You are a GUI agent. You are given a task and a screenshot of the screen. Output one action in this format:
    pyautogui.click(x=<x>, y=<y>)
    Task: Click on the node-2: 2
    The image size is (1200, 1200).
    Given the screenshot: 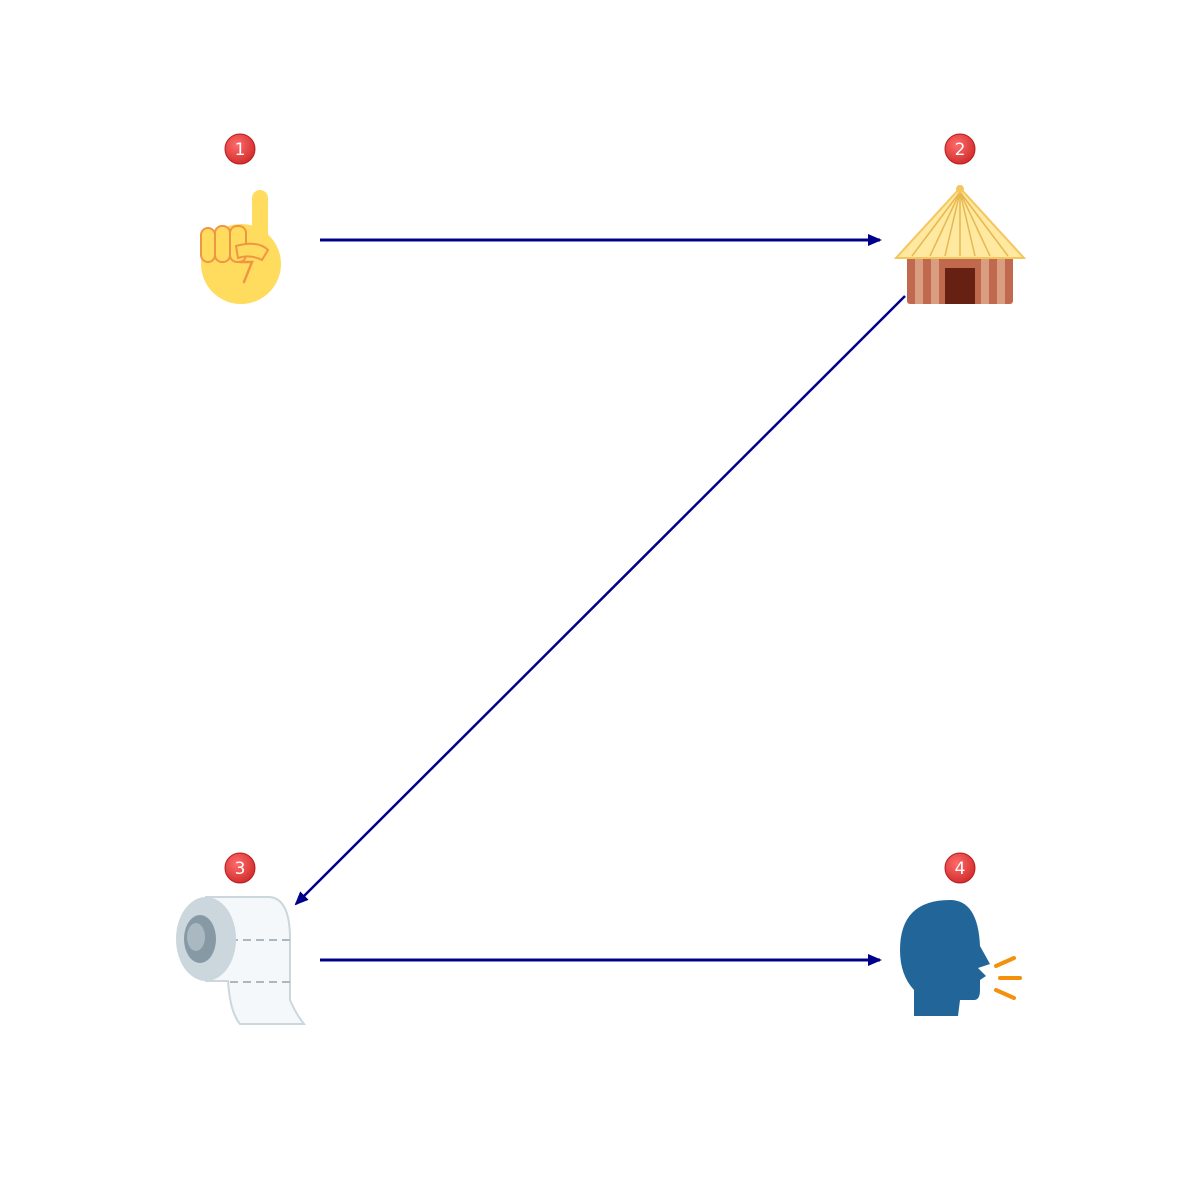 What is the action you would take?
    pyautogui.click(x=960, y=218)
    